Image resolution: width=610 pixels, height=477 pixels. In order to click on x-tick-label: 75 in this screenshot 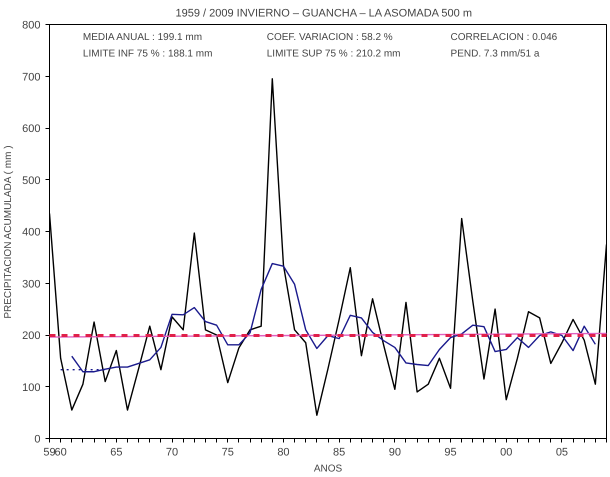, I will do `click(228, 452)`.